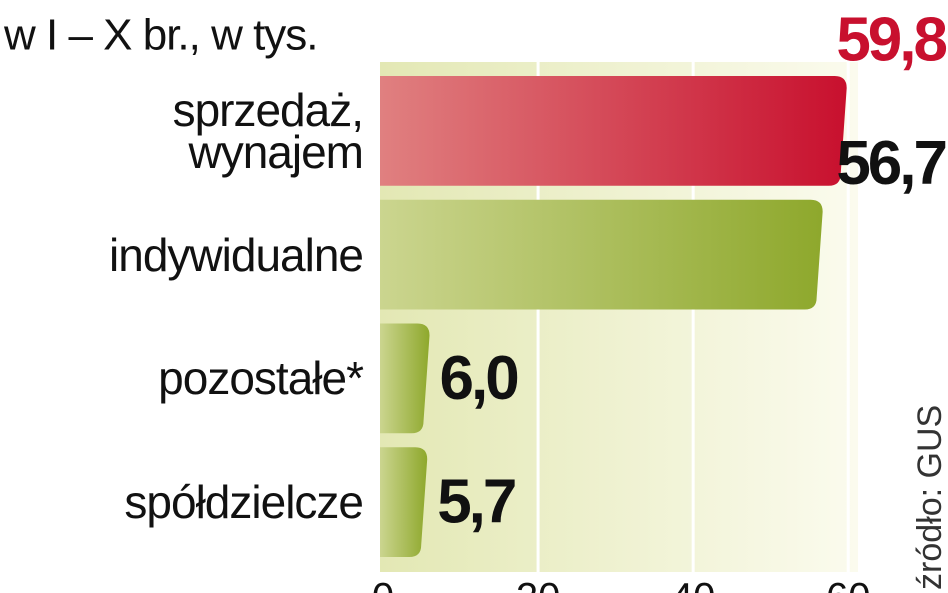  Describe the element at coordinates (693, 584) in the screenshot. I see `x-tick-label: 40` at that location.